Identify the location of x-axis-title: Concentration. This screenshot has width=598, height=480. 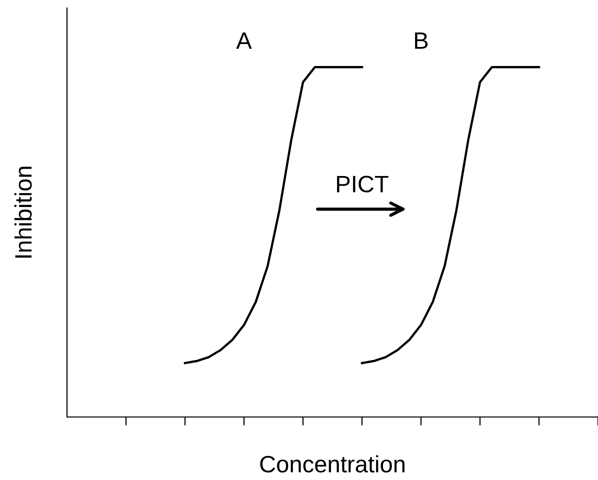
(332, 464).